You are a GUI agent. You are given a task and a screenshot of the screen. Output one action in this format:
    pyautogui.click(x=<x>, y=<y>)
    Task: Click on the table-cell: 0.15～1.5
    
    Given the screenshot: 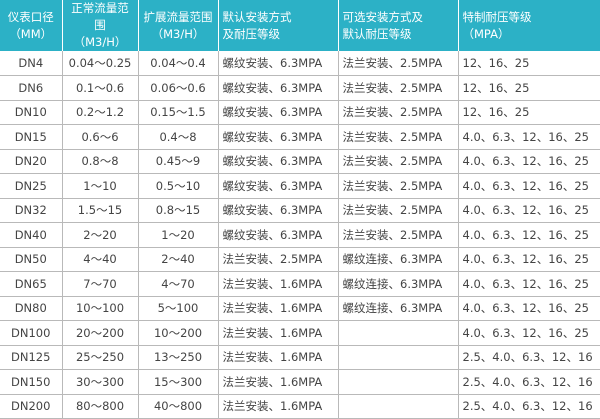 What is the action you would take?
    pyautogui.click(x=178, y=112)
    